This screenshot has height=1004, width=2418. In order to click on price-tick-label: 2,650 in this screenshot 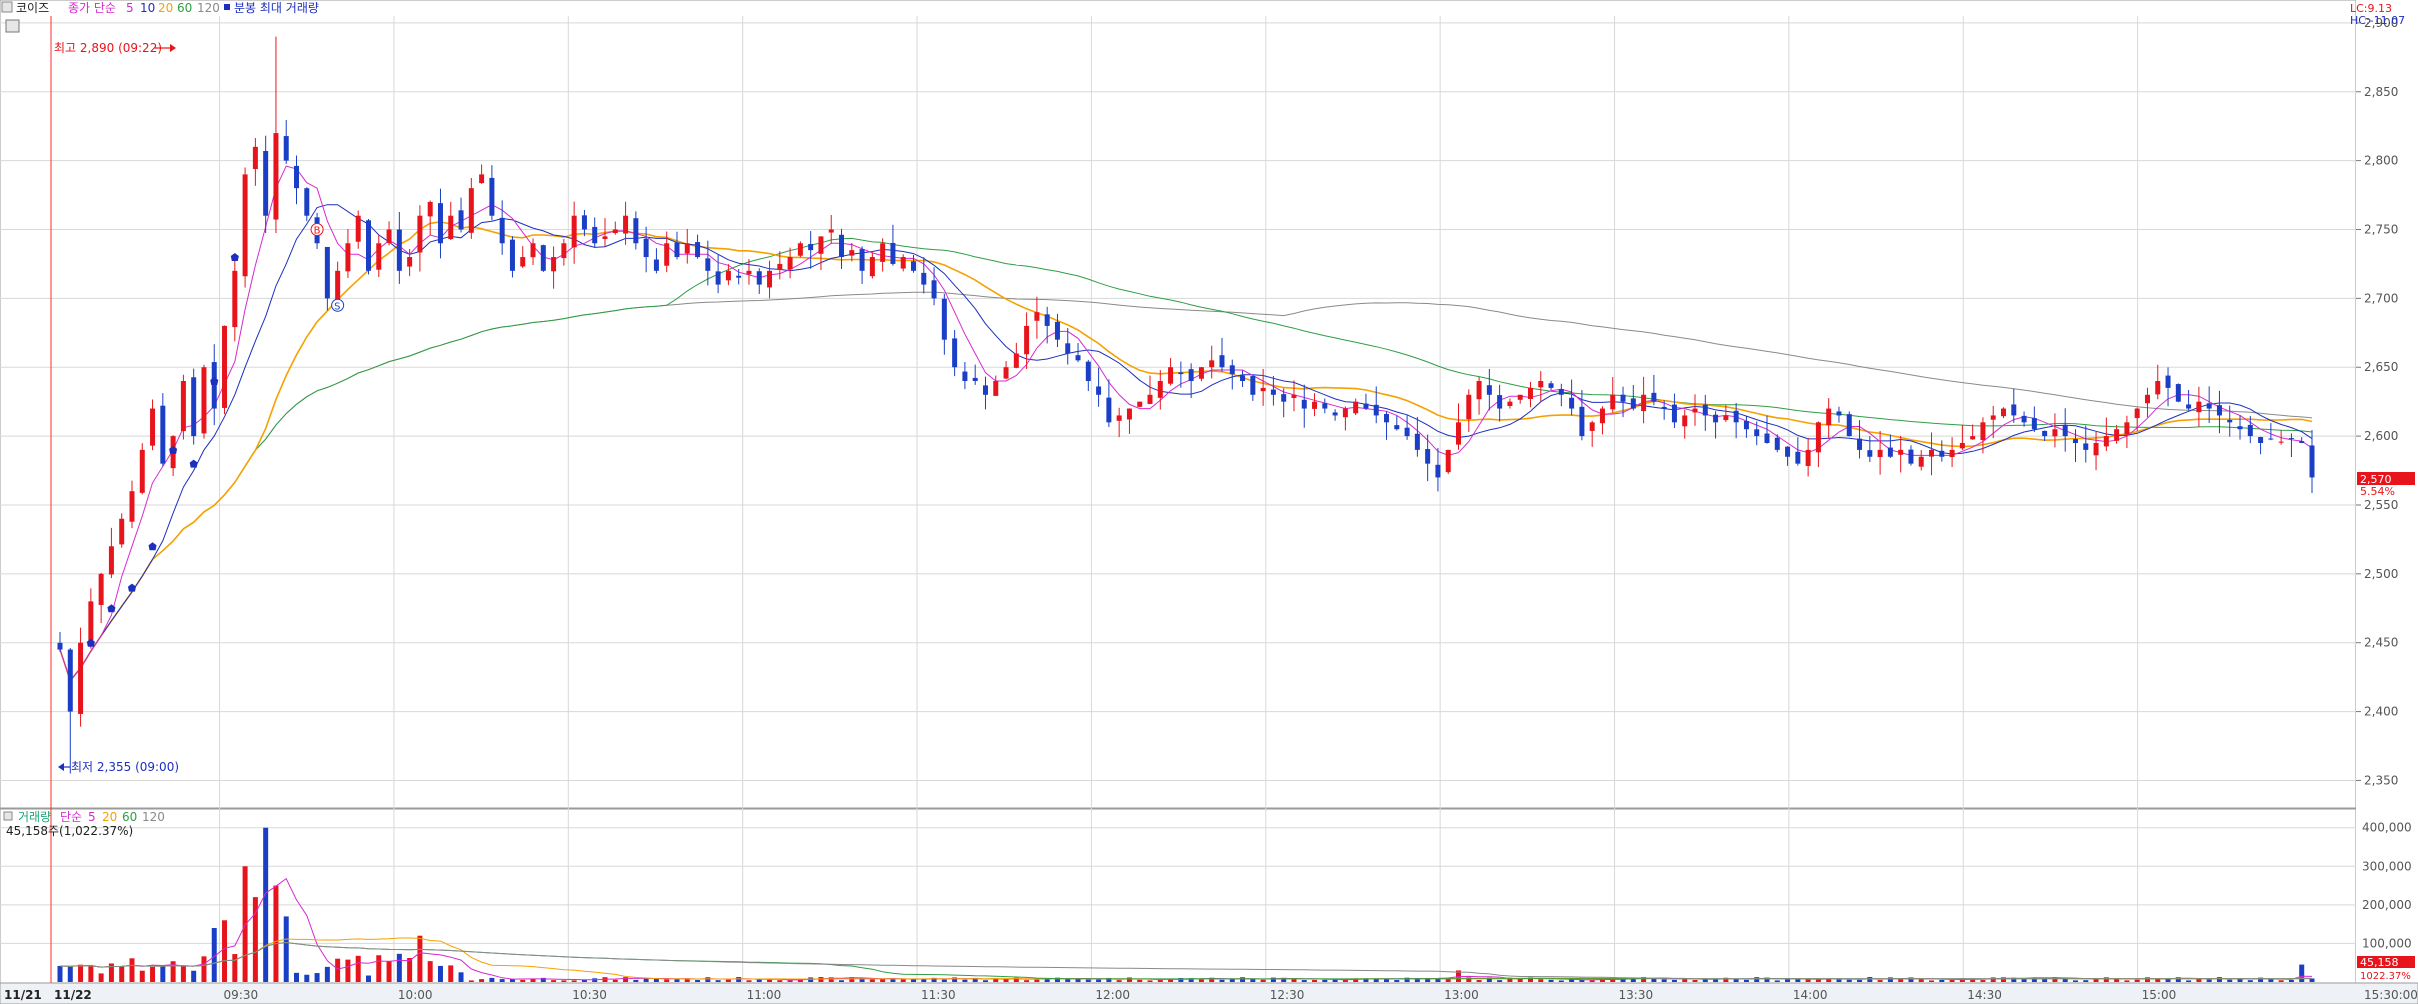, I will do `click(2381, 367)`.